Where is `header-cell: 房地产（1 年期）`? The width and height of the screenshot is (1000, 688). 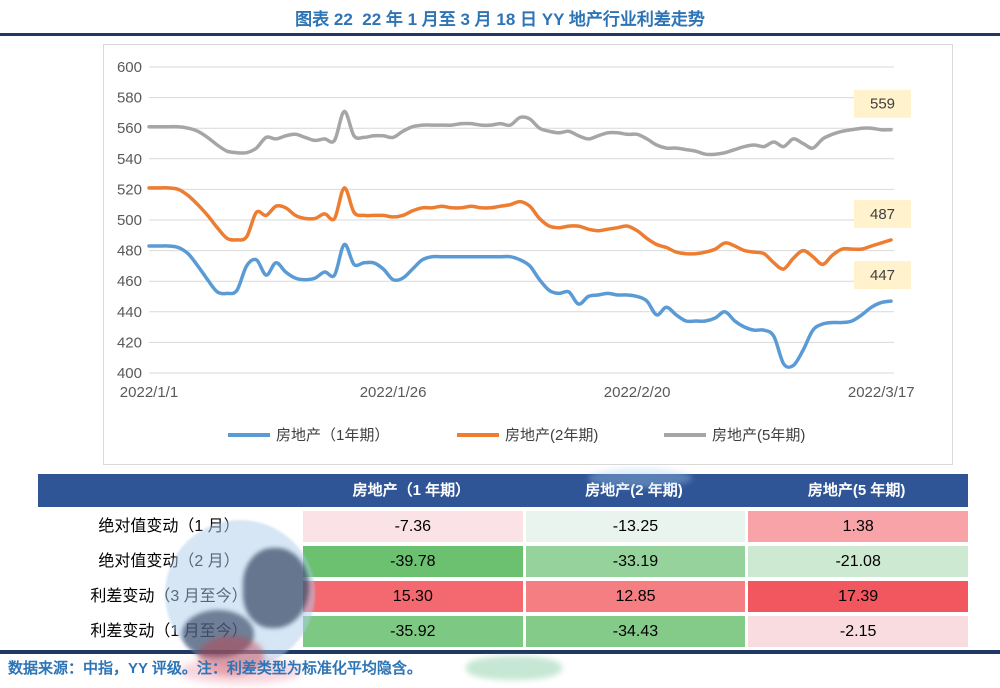
header-cell: 房地产（1 年期） is located at coordinates (411, 490).